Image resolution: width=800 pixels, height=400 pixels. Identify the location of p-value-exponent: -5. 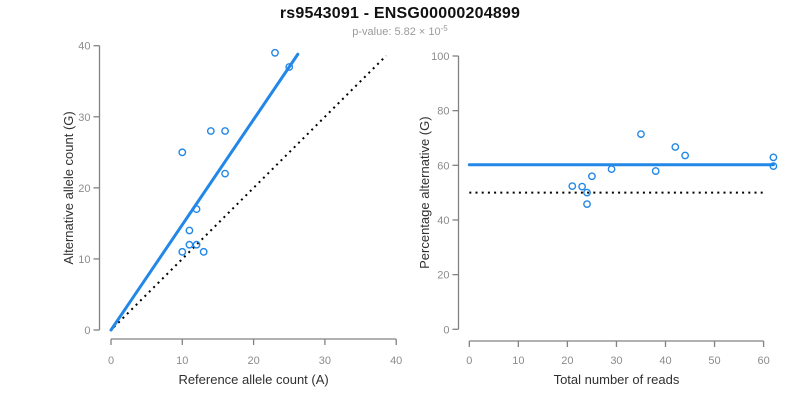
(444, 28).